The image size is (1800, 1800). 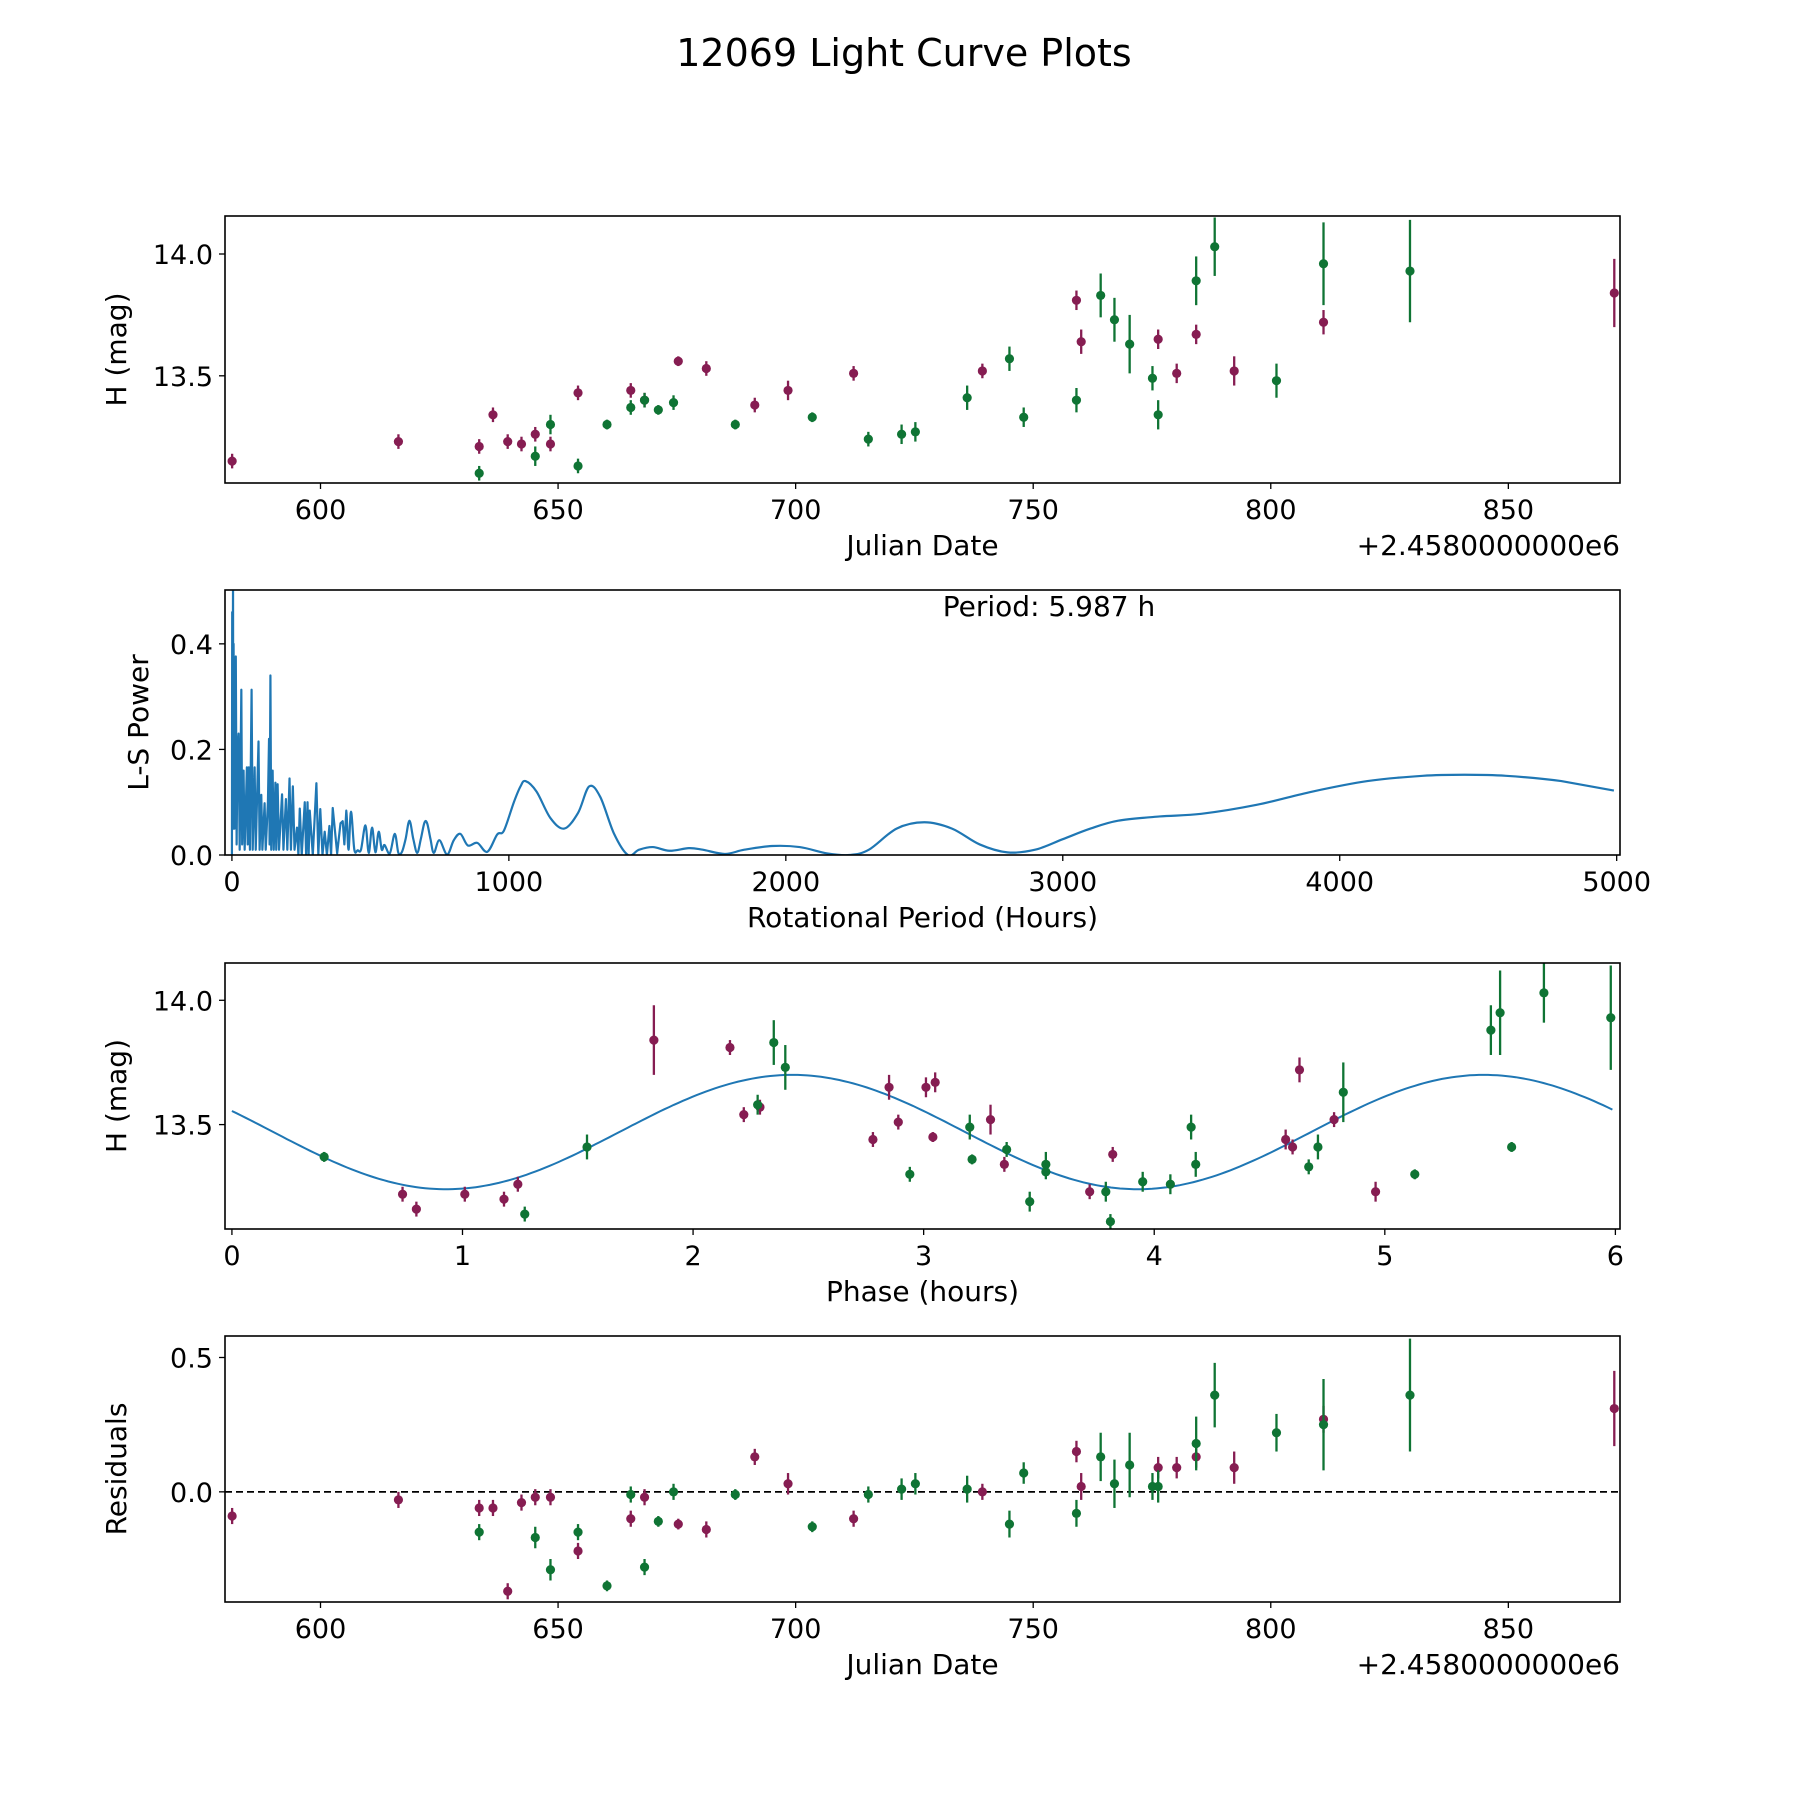 I want to click on x-offset-text: +2.4580000000e6, so click(x=1488, y=545).